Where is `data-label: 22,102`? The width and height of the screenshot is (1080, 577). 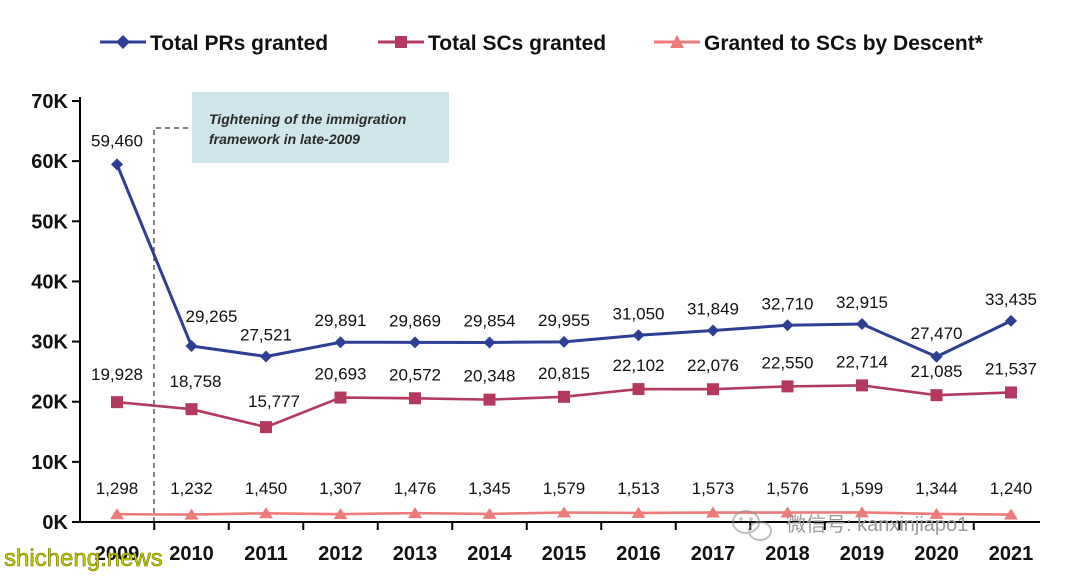
data-label: 22,102 is located at coordinates (639, 365).